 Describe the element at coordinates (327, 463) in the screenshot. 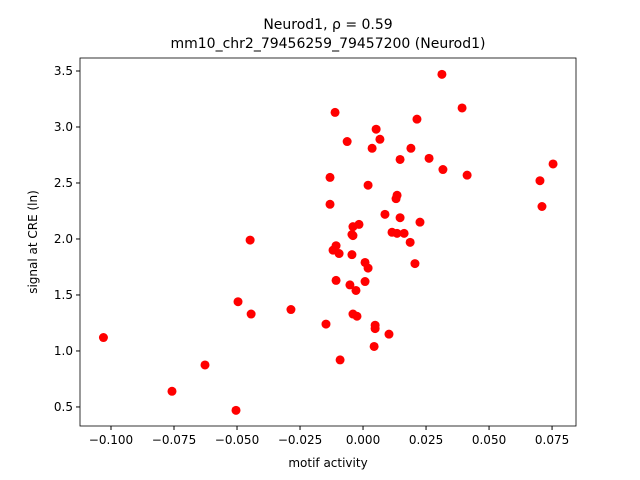

I see `x-axis-label: motif activity` at that location.